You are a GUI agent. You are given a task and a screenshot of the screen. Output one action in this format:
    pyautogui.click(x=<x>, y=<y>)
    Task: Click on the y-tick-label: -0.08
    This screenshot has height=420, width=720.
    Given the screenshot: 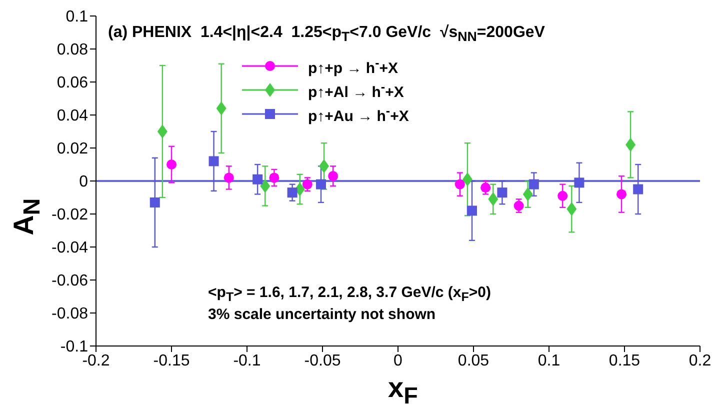 What is the action you would take?
    pyautogui.click(x=70, y=314)
    